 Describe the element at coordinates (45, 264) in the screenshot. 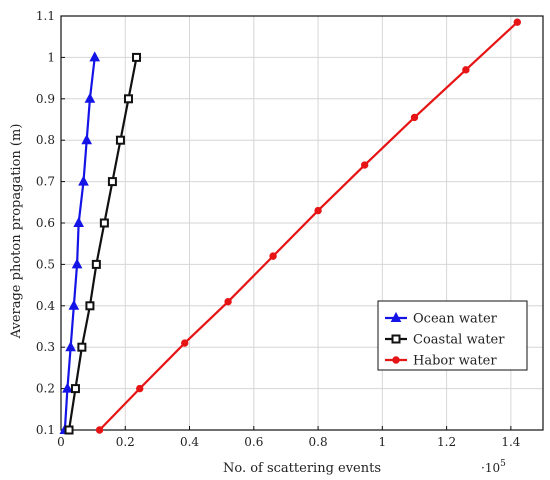

I see `y-tick-label: 0.5` at that location.